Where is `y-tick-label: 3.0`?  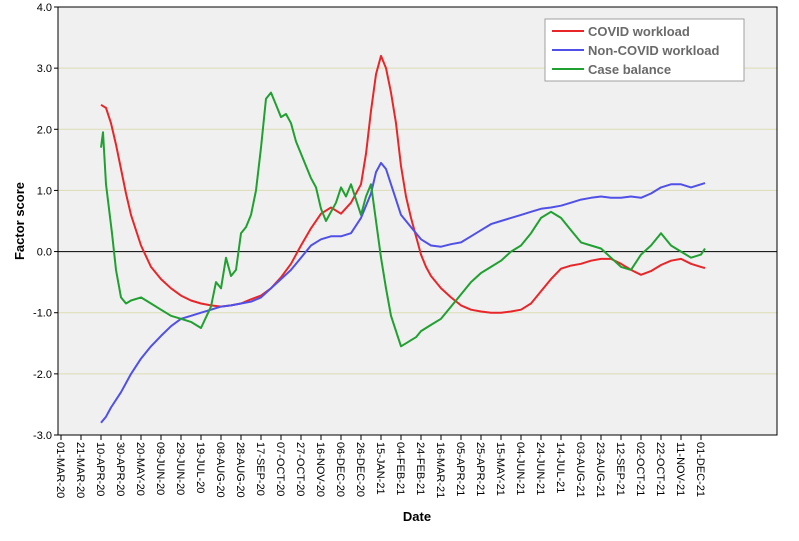
y-tick-label: 3.0 is located at coordinates (44, 69).